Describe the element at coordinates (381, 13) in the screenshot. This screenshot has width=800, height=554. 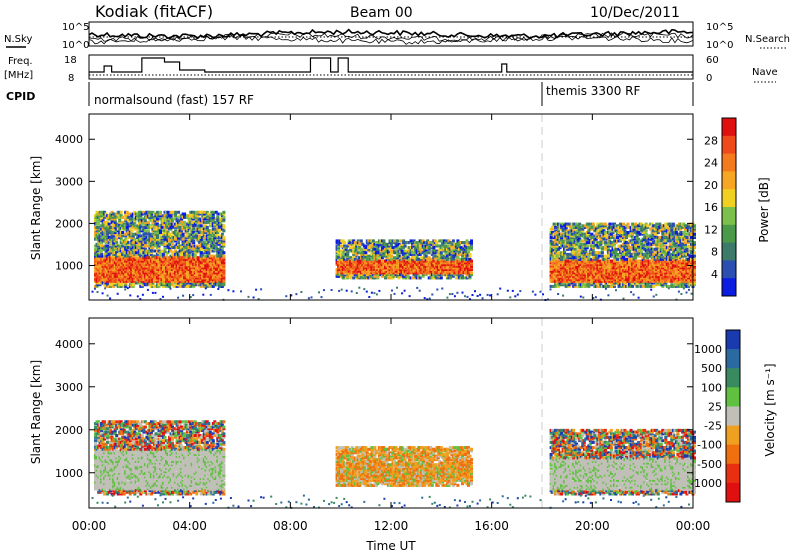
I see `beam-title: Beam 00` at that location.